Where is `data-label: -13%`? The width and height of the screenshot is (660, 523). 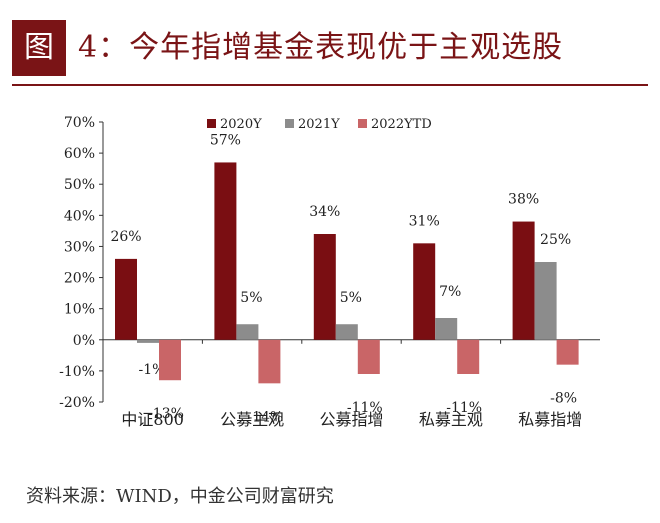 data-label: -13% is located at coordinates (166, 414).